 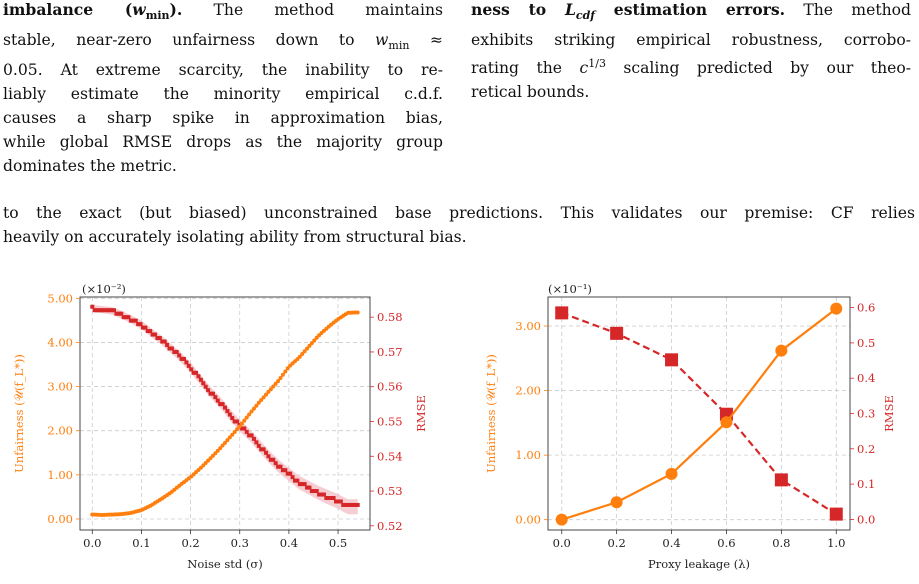 What do you see at coordinates (338, 543) in the screenshot?
I see `x-tick-label: 0.5` at bounding box center [338, 543].